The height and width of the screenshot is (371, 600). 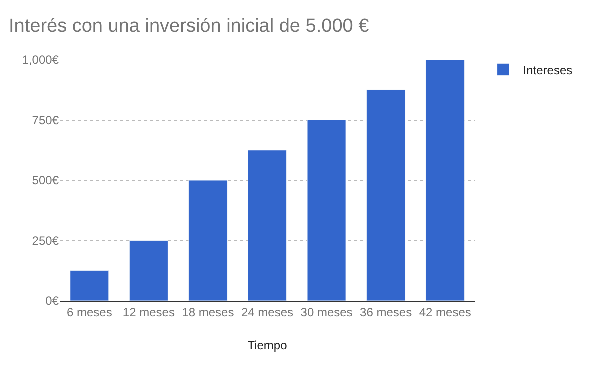 What do you see at coordinates (326, 312) in the screenshot?
I see `x-tick-label: 30 meses` at bounding box center [326, 312].